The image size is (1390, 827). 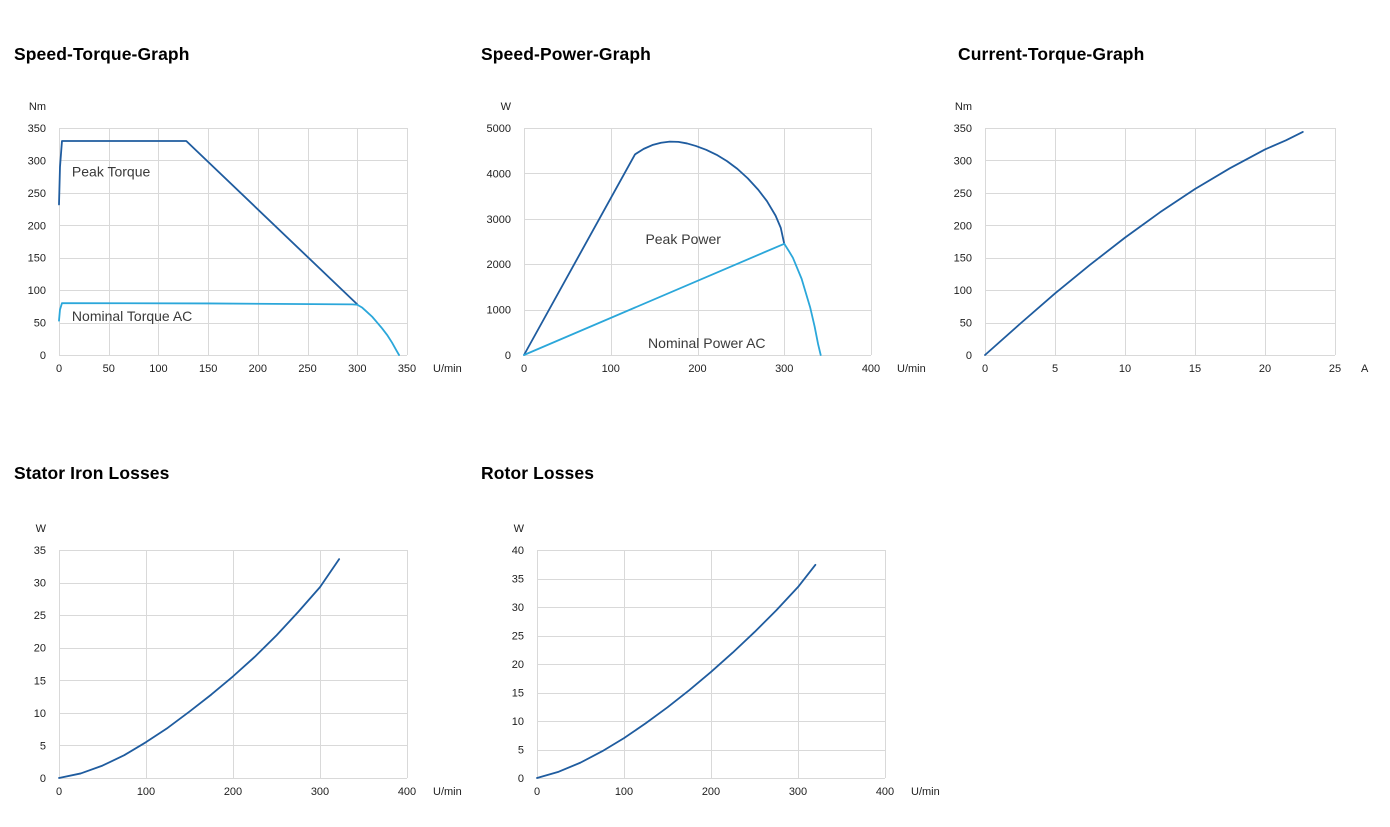 What do you see at coordinates (518, 551) in the screenshot?
I see `y-tick-label: 40` at bounding box center [518, 551].